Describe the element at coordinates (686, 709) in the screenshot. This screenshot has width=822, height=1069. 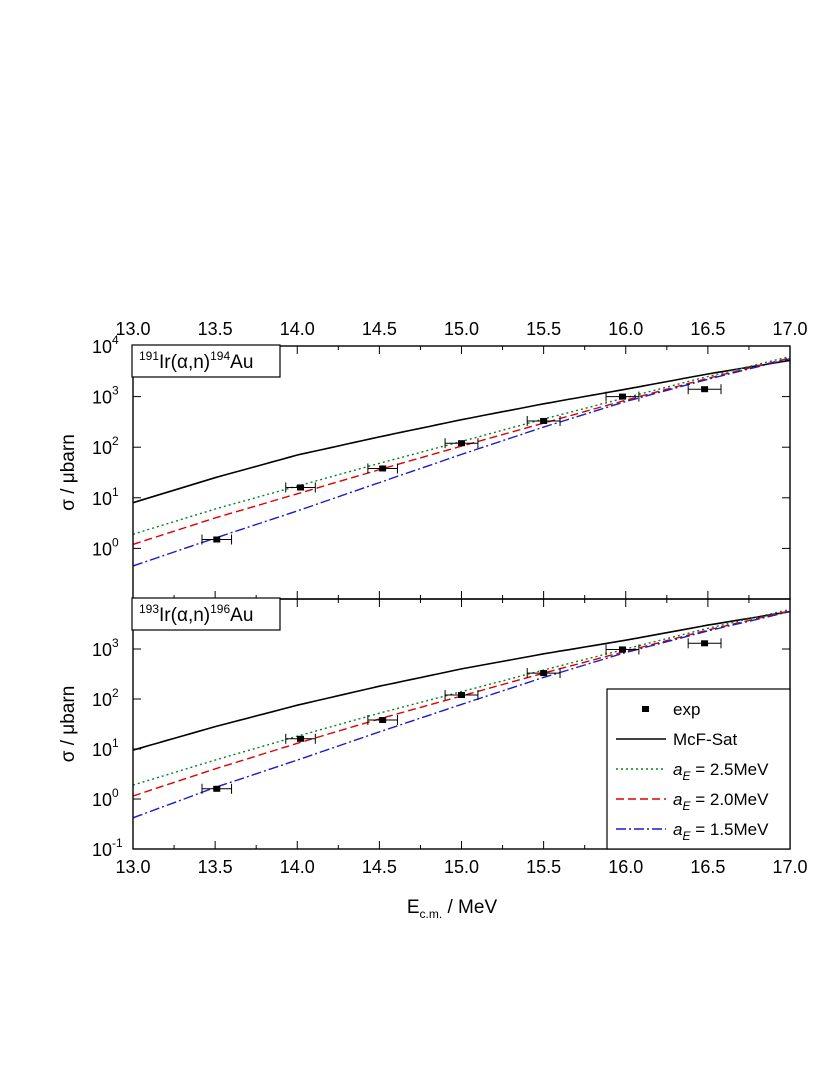
I see `legend-label: exp` at that location.